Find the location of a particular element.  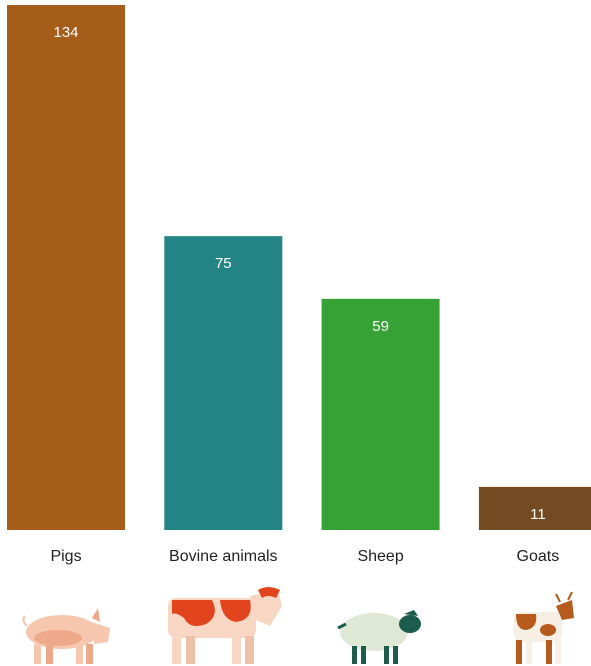

x-tick-label: Goats is located at coordinates (538, 556).